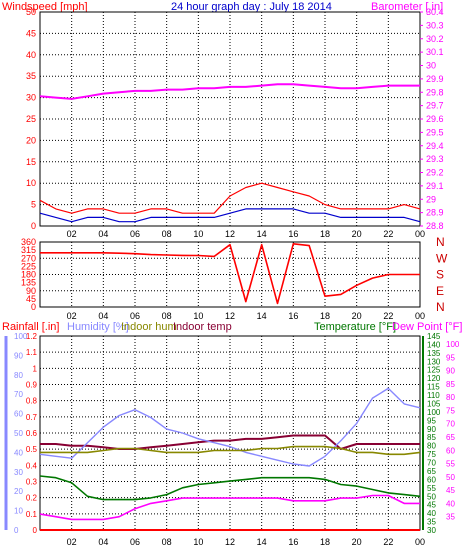 The height and width of the screenshot is (560, 469). I want to click on dewpoint-tick-label: 75, so click(450, 410).